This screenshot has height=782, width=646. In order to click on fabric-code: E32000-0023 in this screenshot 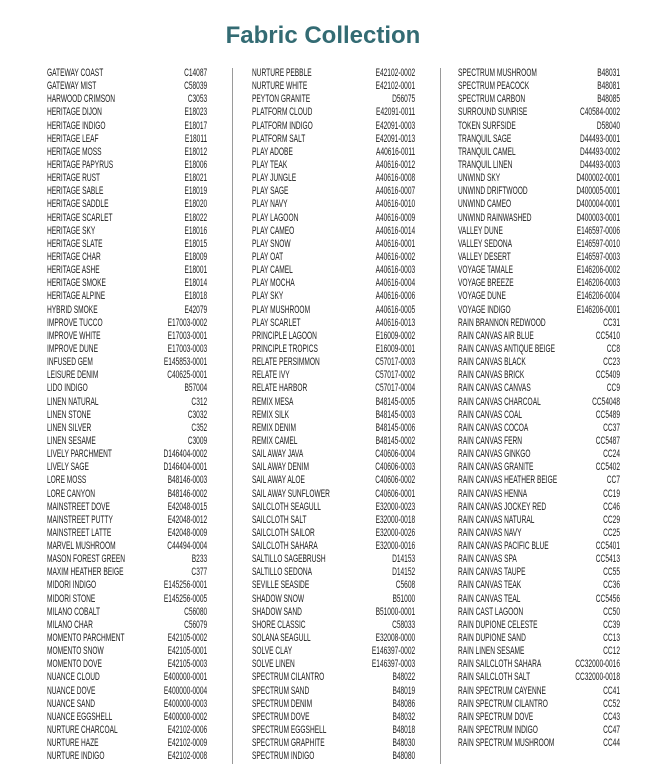, I will do `click(395, 506)`.